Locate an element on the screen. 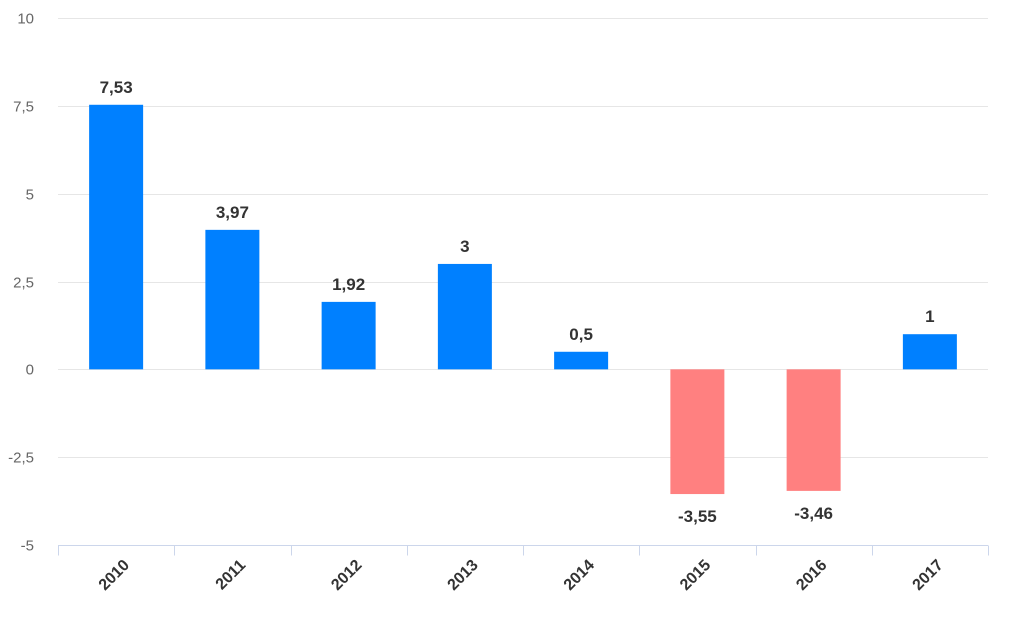 The image size is (1029, 622). x-axis: 2010 2011 2012 2013 2014 2015 2016 2017 is located at coordinates (523, 569).